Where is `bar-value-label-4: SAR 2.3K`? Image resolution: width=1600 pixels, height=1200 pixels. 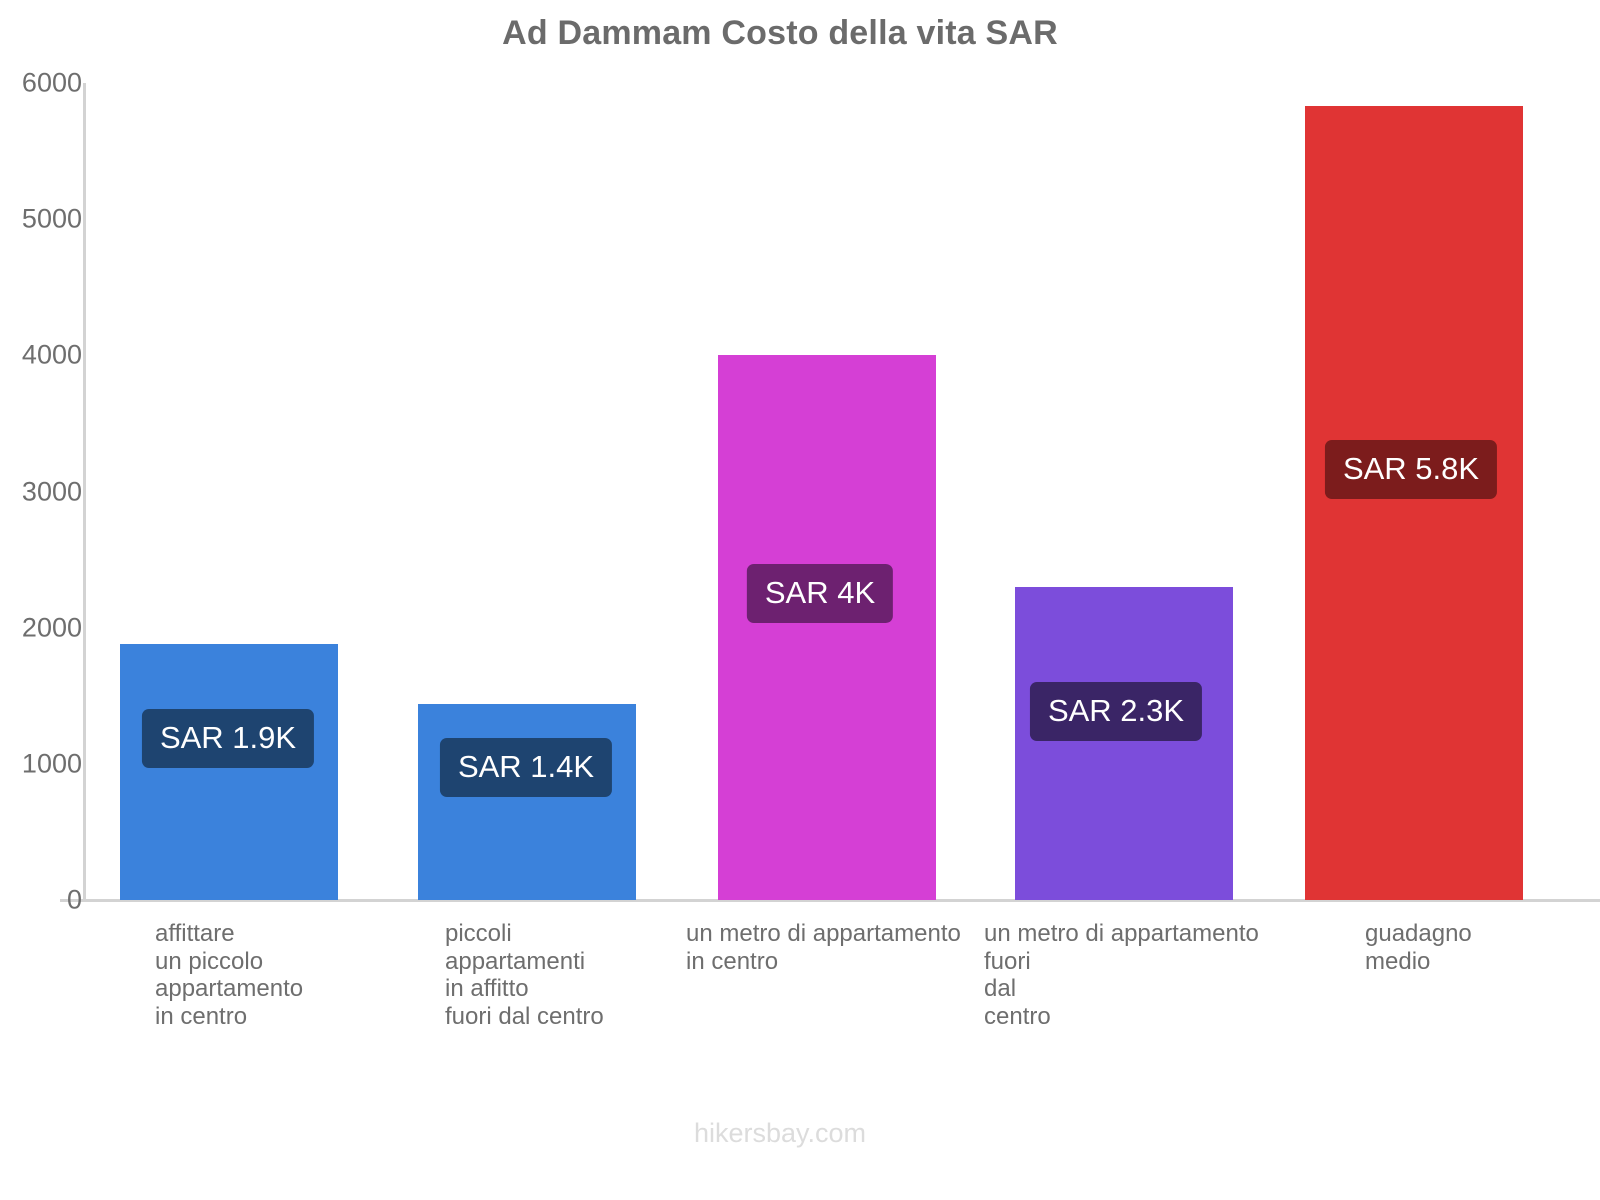 bar-value-label-4: SAR 2.3K is located at coordinates (1116, 711).